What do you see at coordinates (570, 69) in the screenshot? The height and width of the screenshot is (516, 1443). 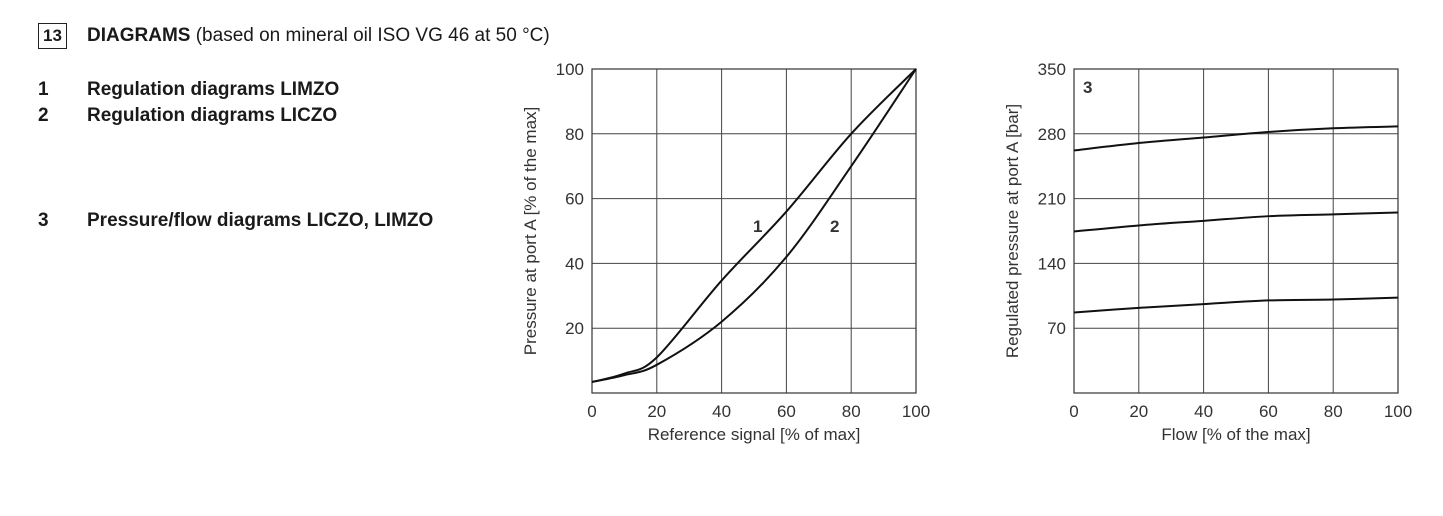 I see `y-tick-label: 100` at bounding box center [570, 69].